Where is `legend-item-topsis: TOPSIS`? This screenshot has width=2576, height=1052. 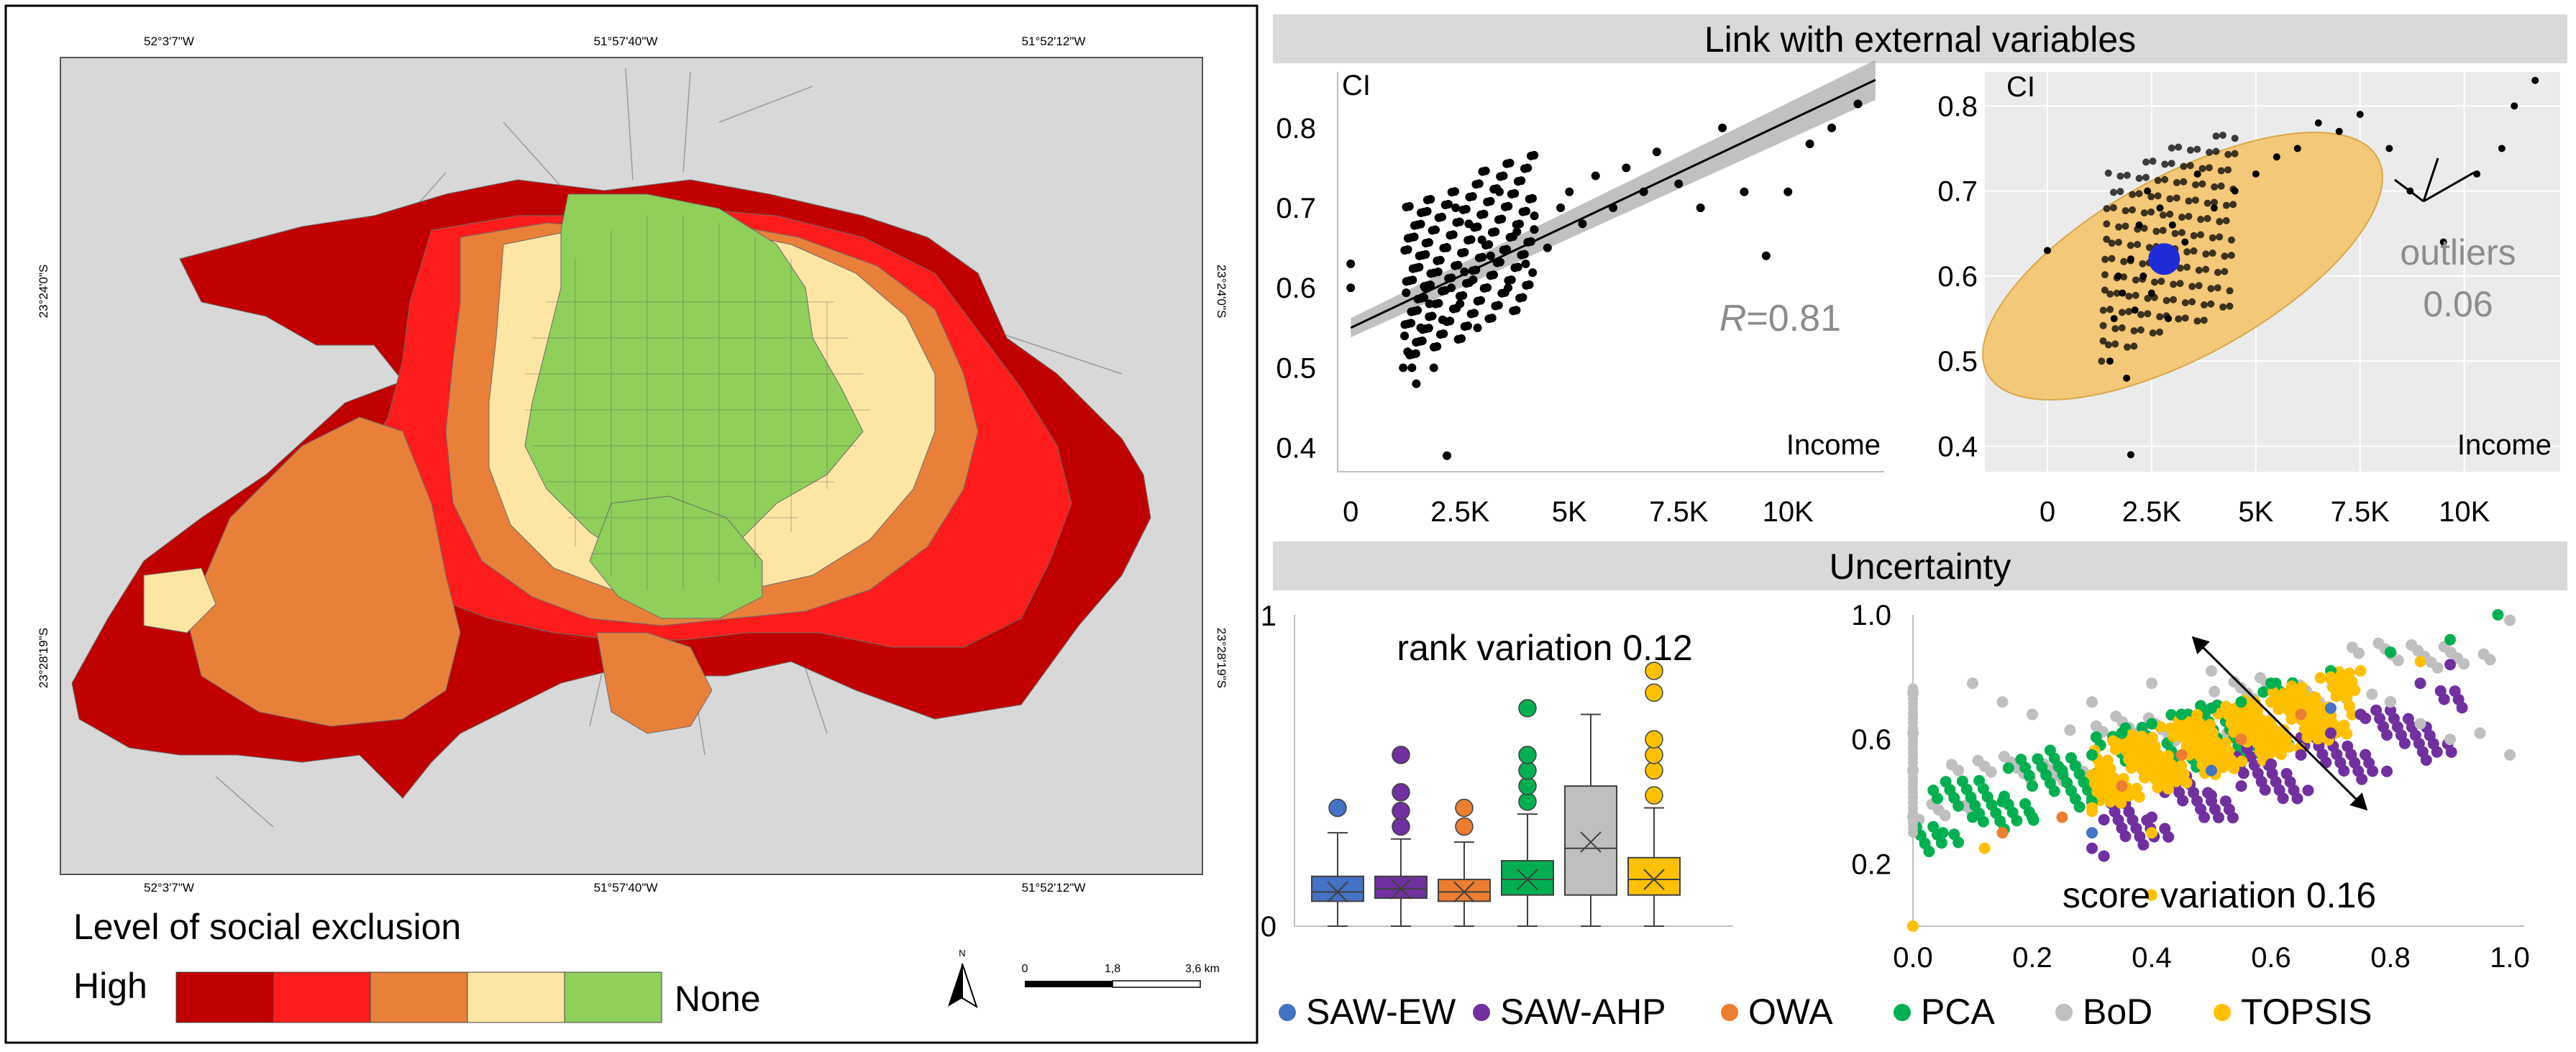
legend-item-topsis: TOPSIS is located at coordinates (2293, 1012).